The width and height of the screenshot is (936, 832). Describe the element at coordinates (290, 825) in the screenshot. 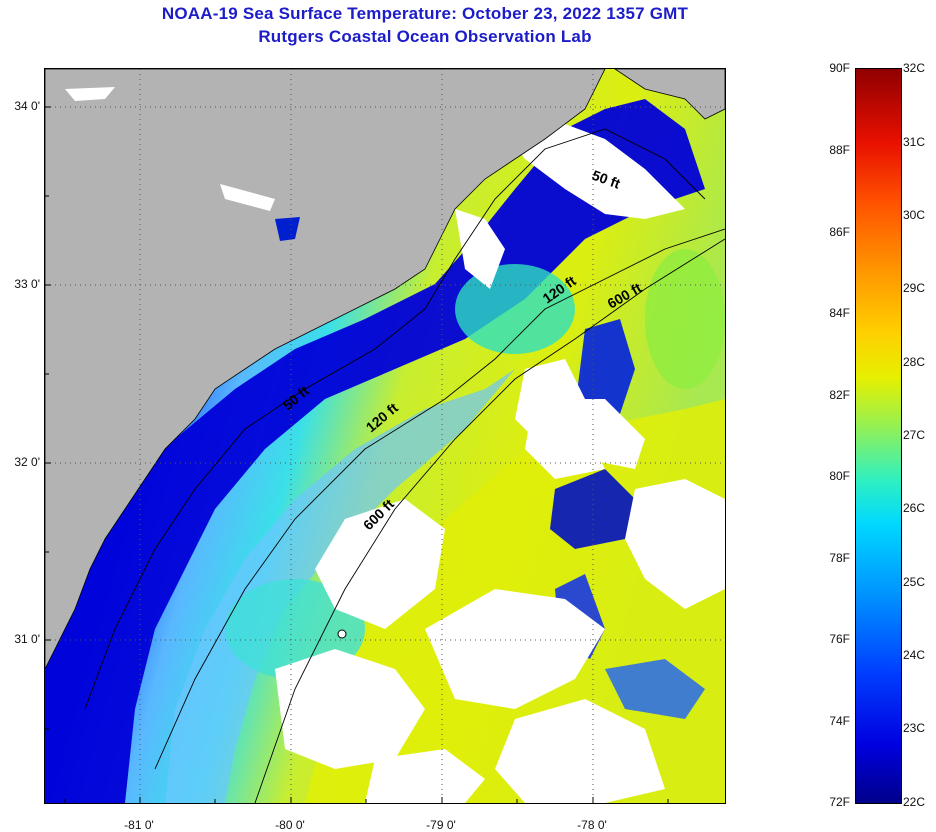

I see `lon-label: -80 0'` at that location.